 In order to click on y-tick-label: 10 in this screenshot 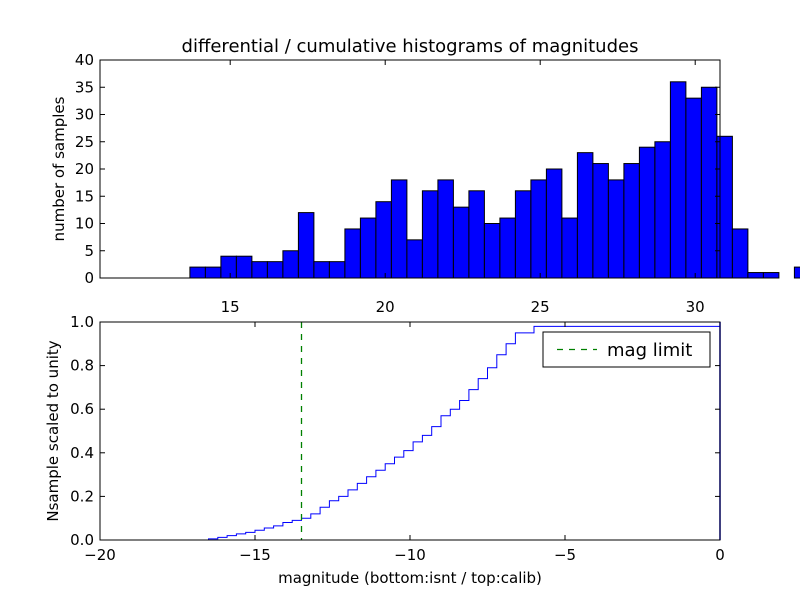, I will do `click(84, 224)`.